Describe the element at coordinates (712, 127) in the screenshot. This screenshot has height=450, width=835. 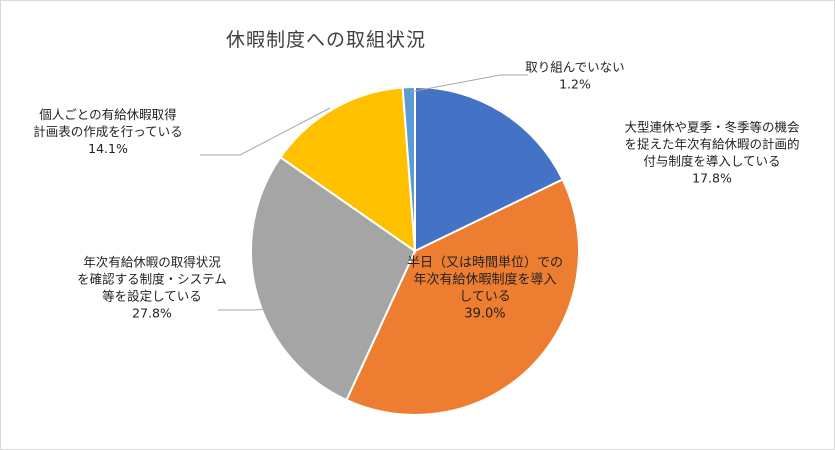
I see `slice-label-line: 大型連休や夏季・冬季等の機会` at that location.